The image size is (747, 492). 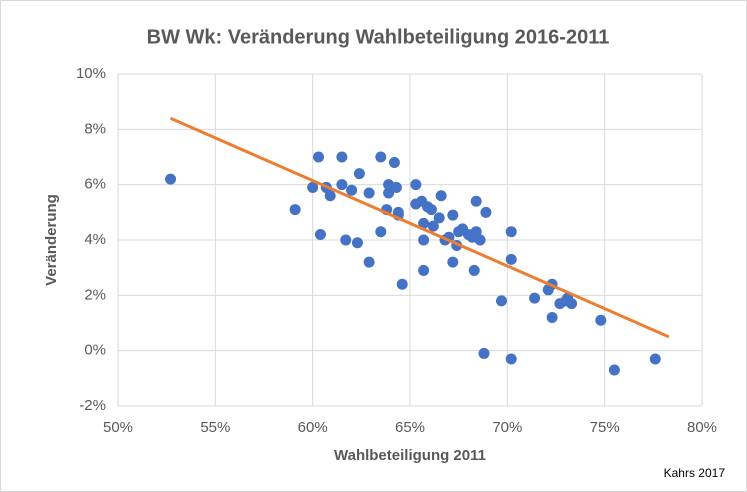 What do you see at coordinates (118, 427) in the screenshot?
I see `x-tick-label: 50%` at bounding box center [118, 427].